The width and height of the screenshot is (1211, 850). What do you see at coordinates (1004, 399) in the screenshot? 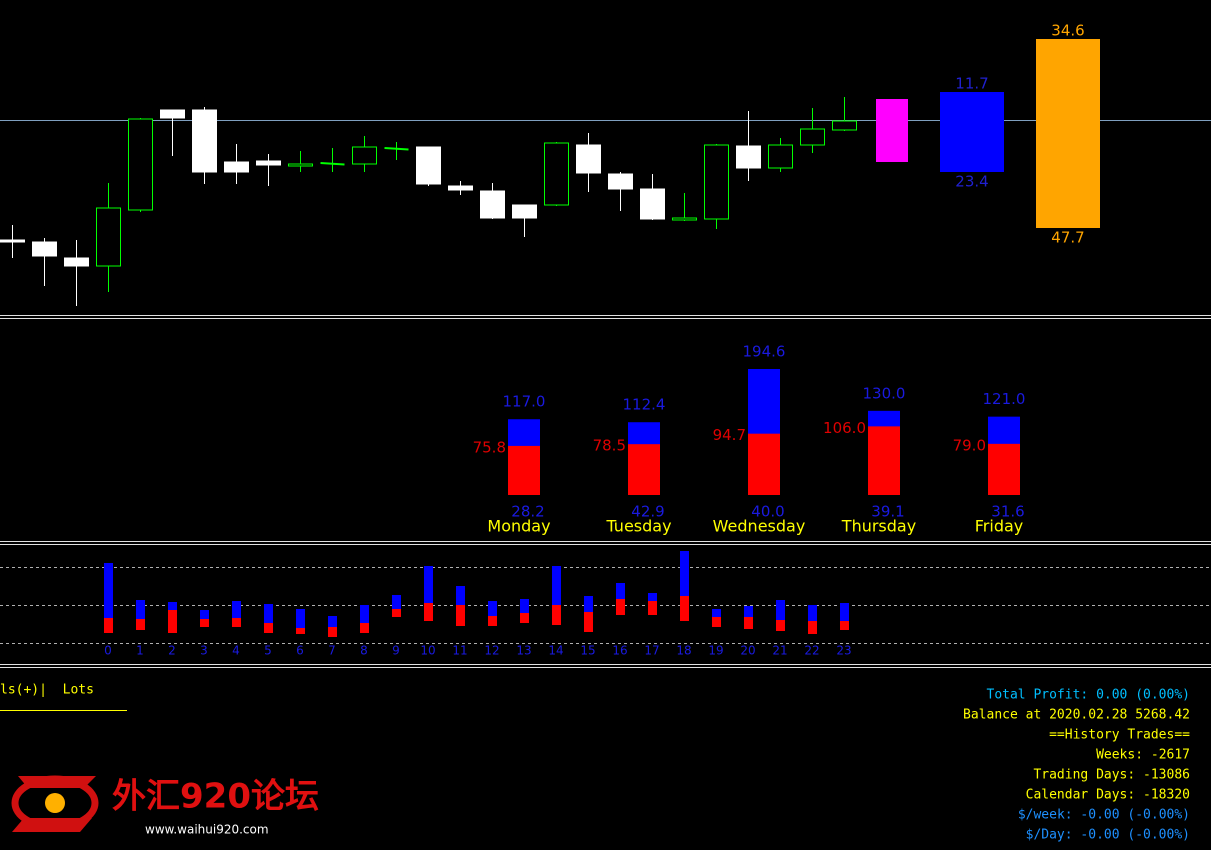
I see `weekday-total-label: 121.0` at bounding box center [1004, 399].